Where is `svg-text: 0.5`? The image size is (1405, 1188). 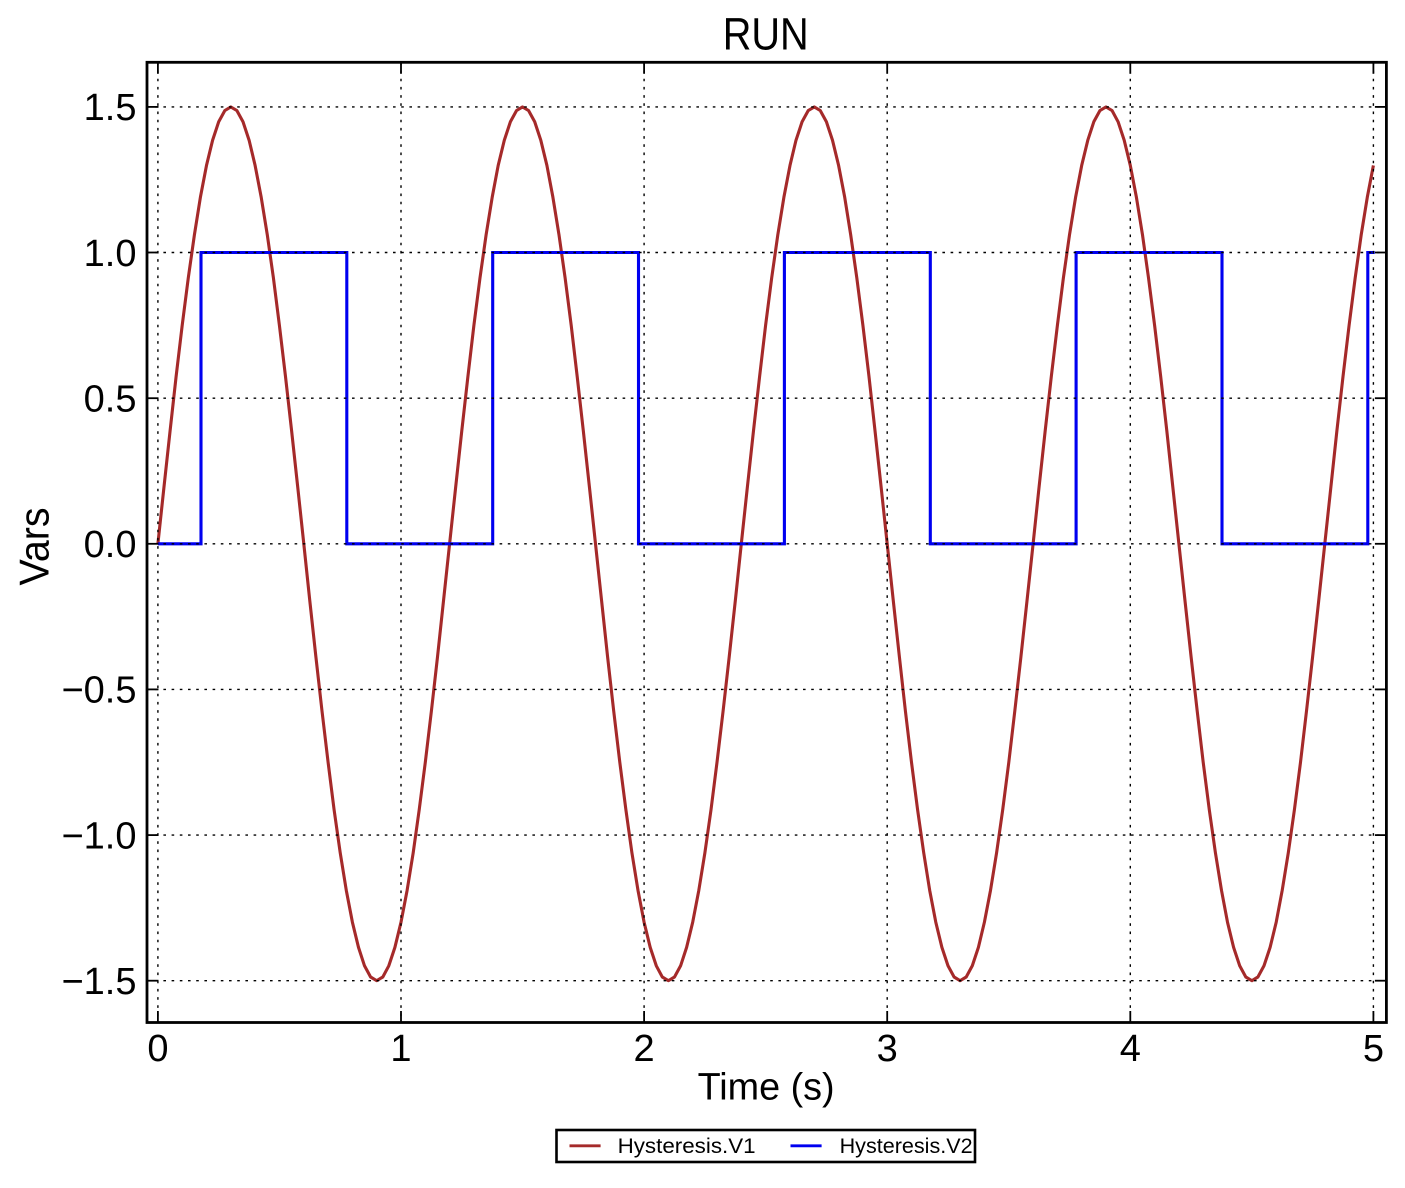
svg-text: 0.5 is located at coordinates (110, 400).